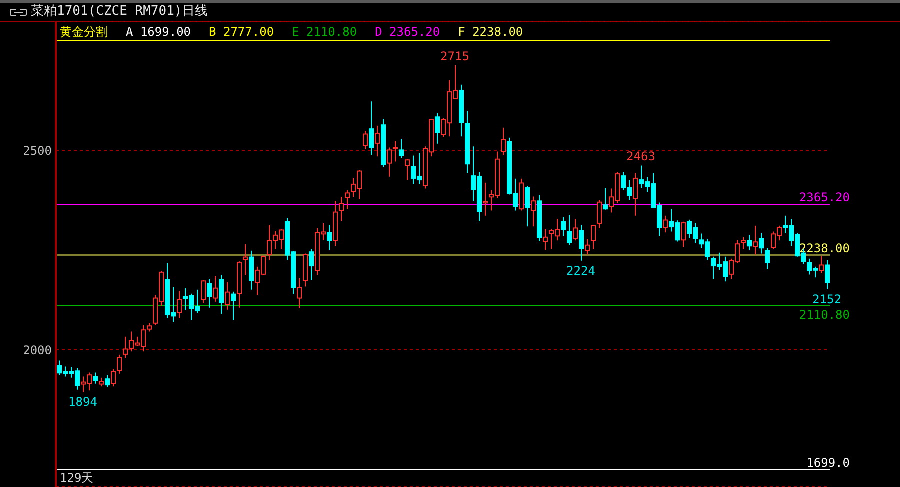 This screenshot has width=900, height=487. Describe the element at coordinates (159, 32) in the screenshot. I see `annotation: A 1699.00` at that location.